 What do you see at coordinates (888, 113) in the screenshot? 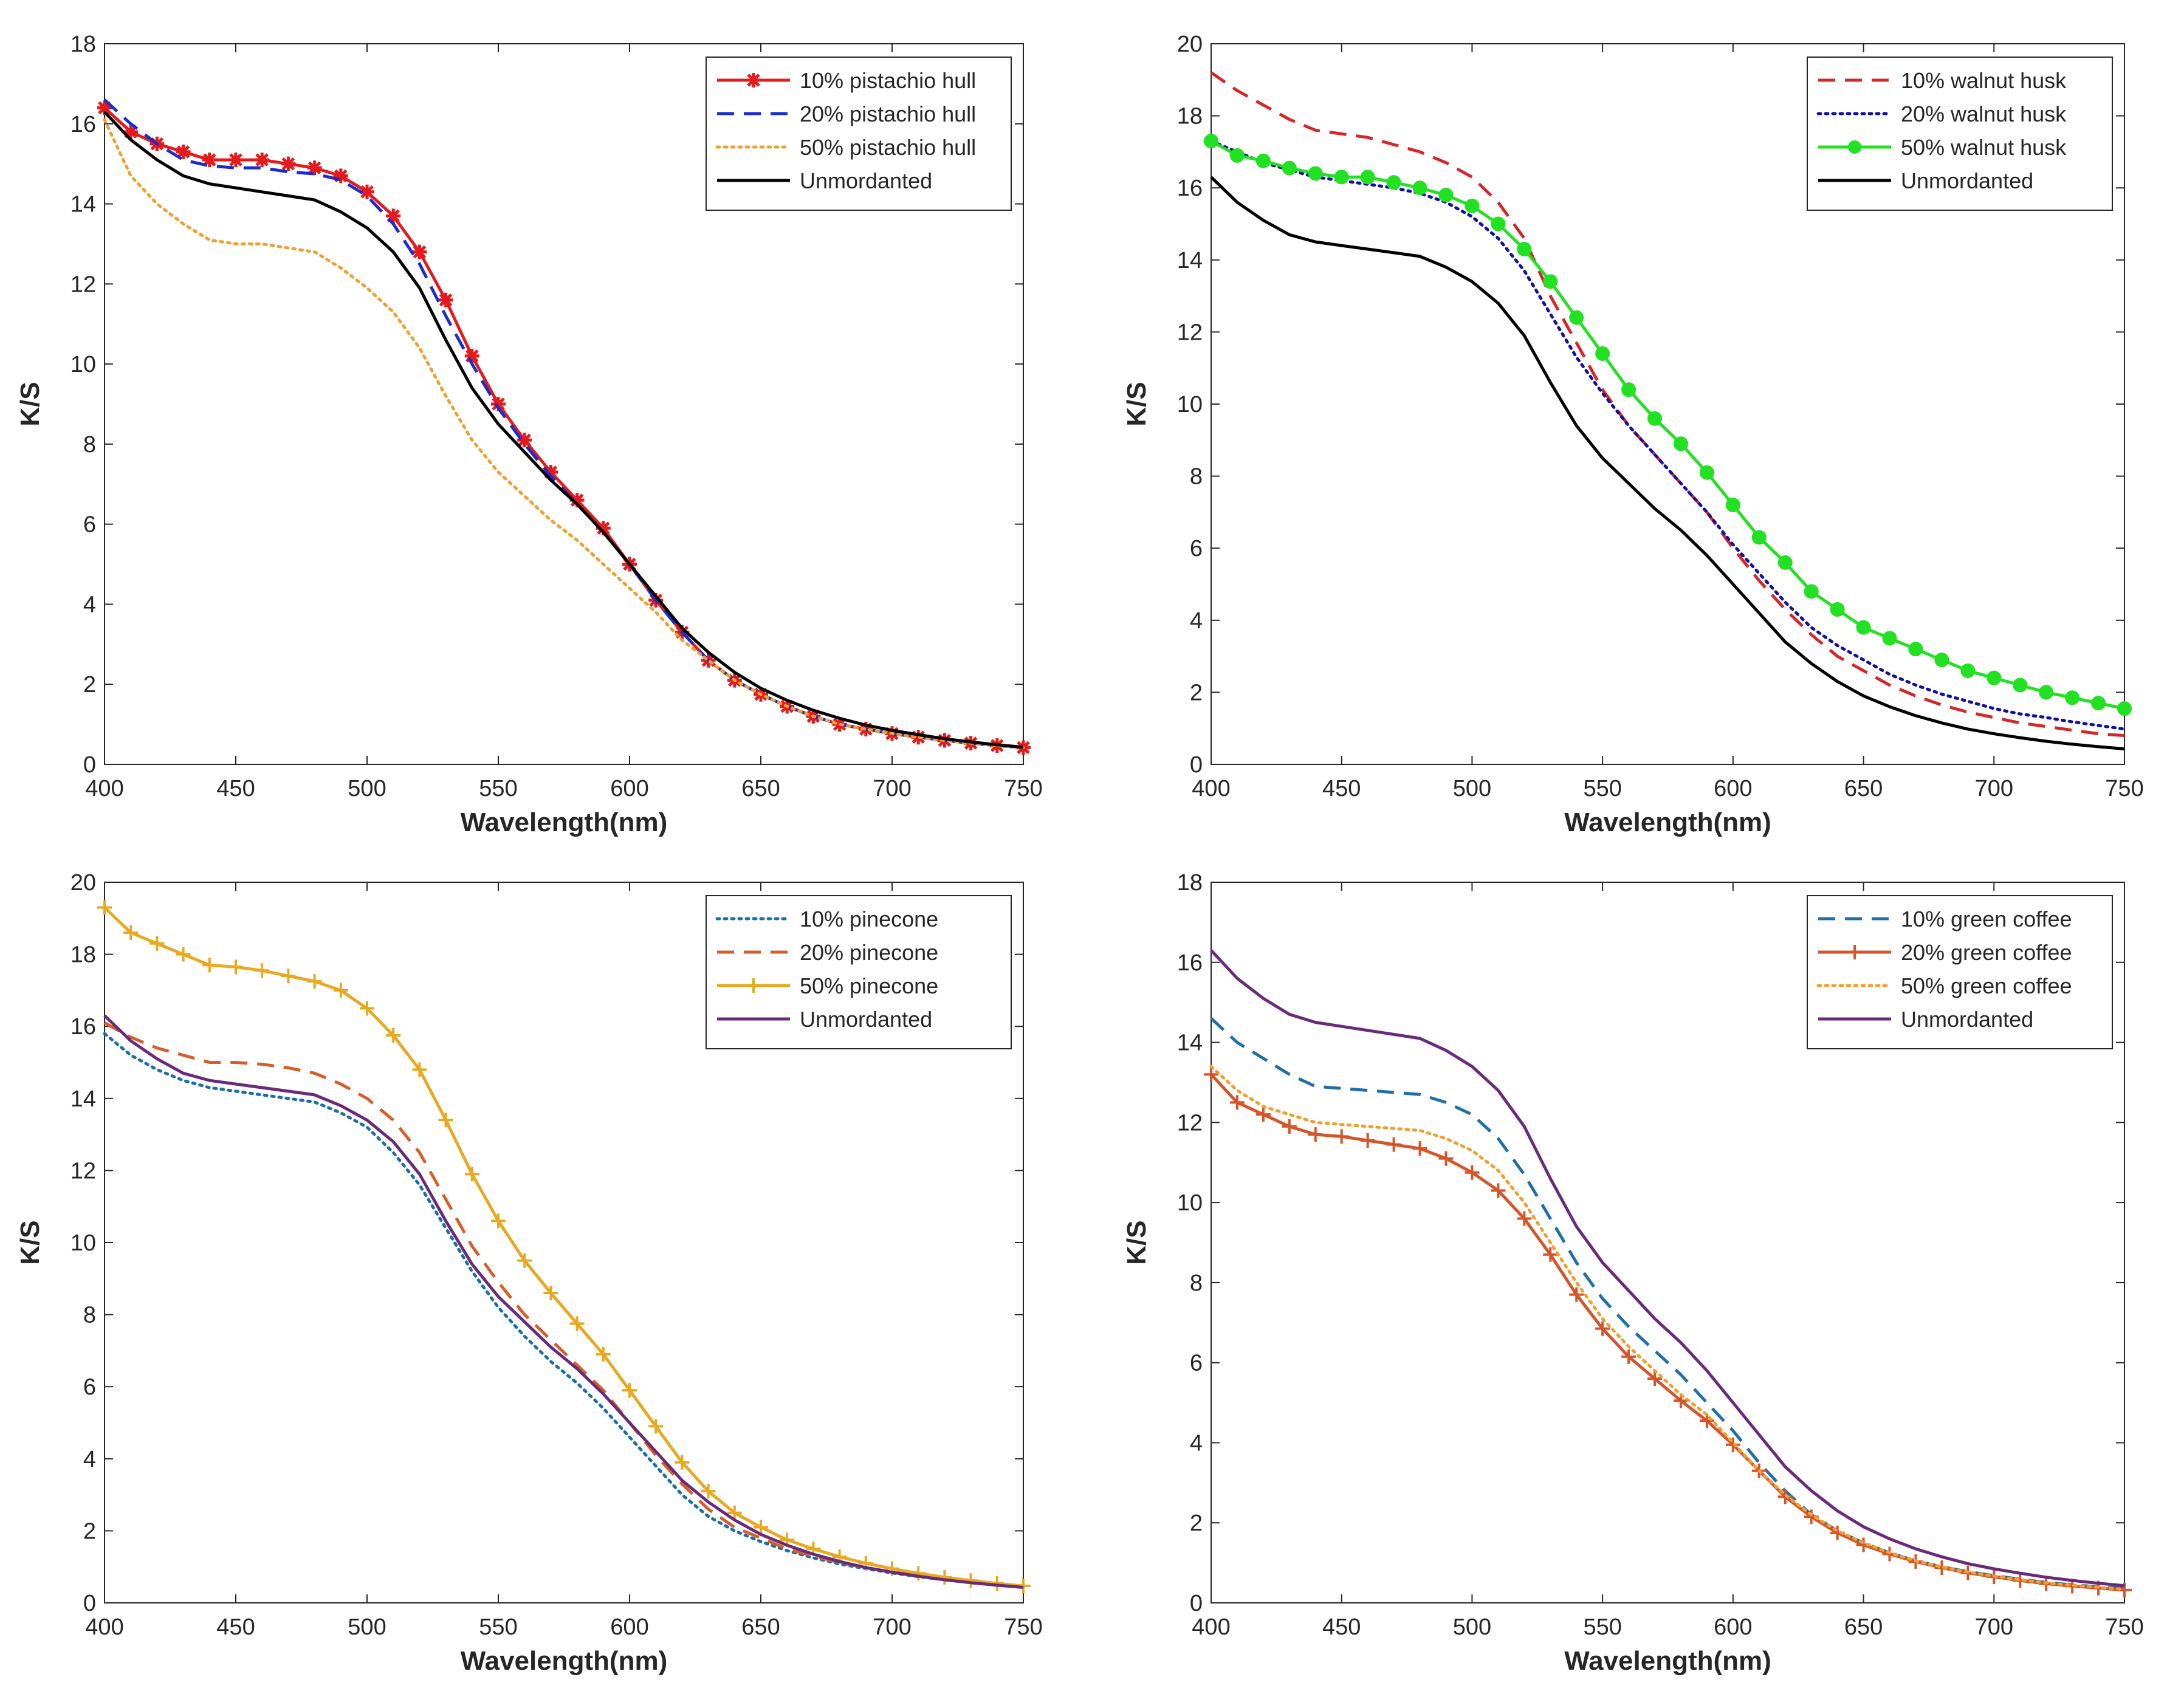
I see `legend-label-2: 20% pistachio hull` at bounding box center [888, 113].